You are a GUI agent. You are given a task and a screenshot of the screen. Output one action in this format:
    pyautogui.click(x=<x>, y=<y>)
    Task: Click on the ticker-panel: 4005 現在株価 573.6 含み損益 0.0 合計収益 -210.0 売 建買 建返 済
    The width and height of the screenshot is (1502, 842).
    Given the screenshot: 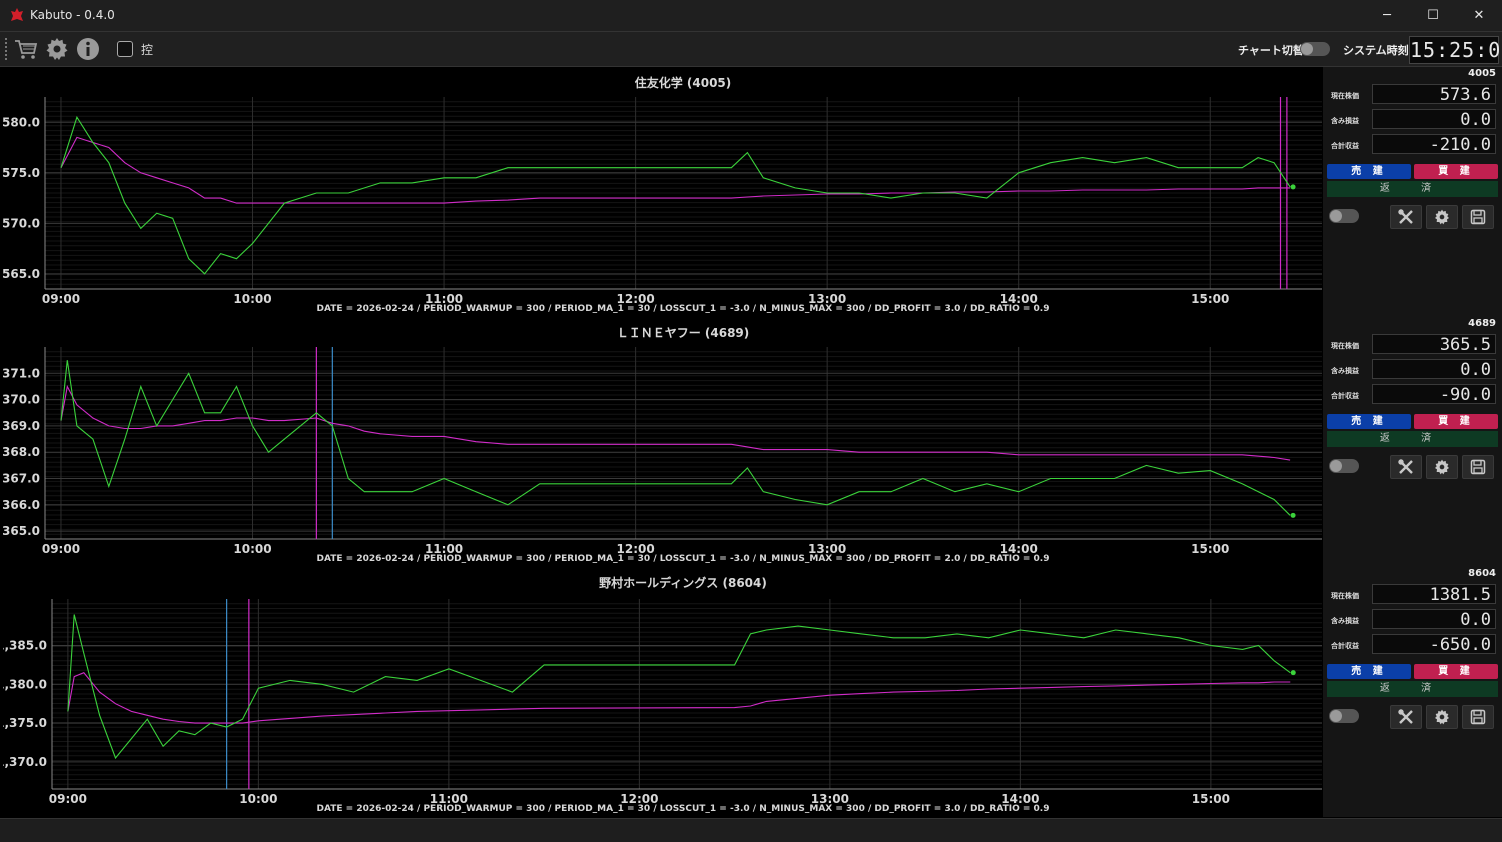 What is the action you would take?
    pyautogui.click(x=1412, y=192)
    